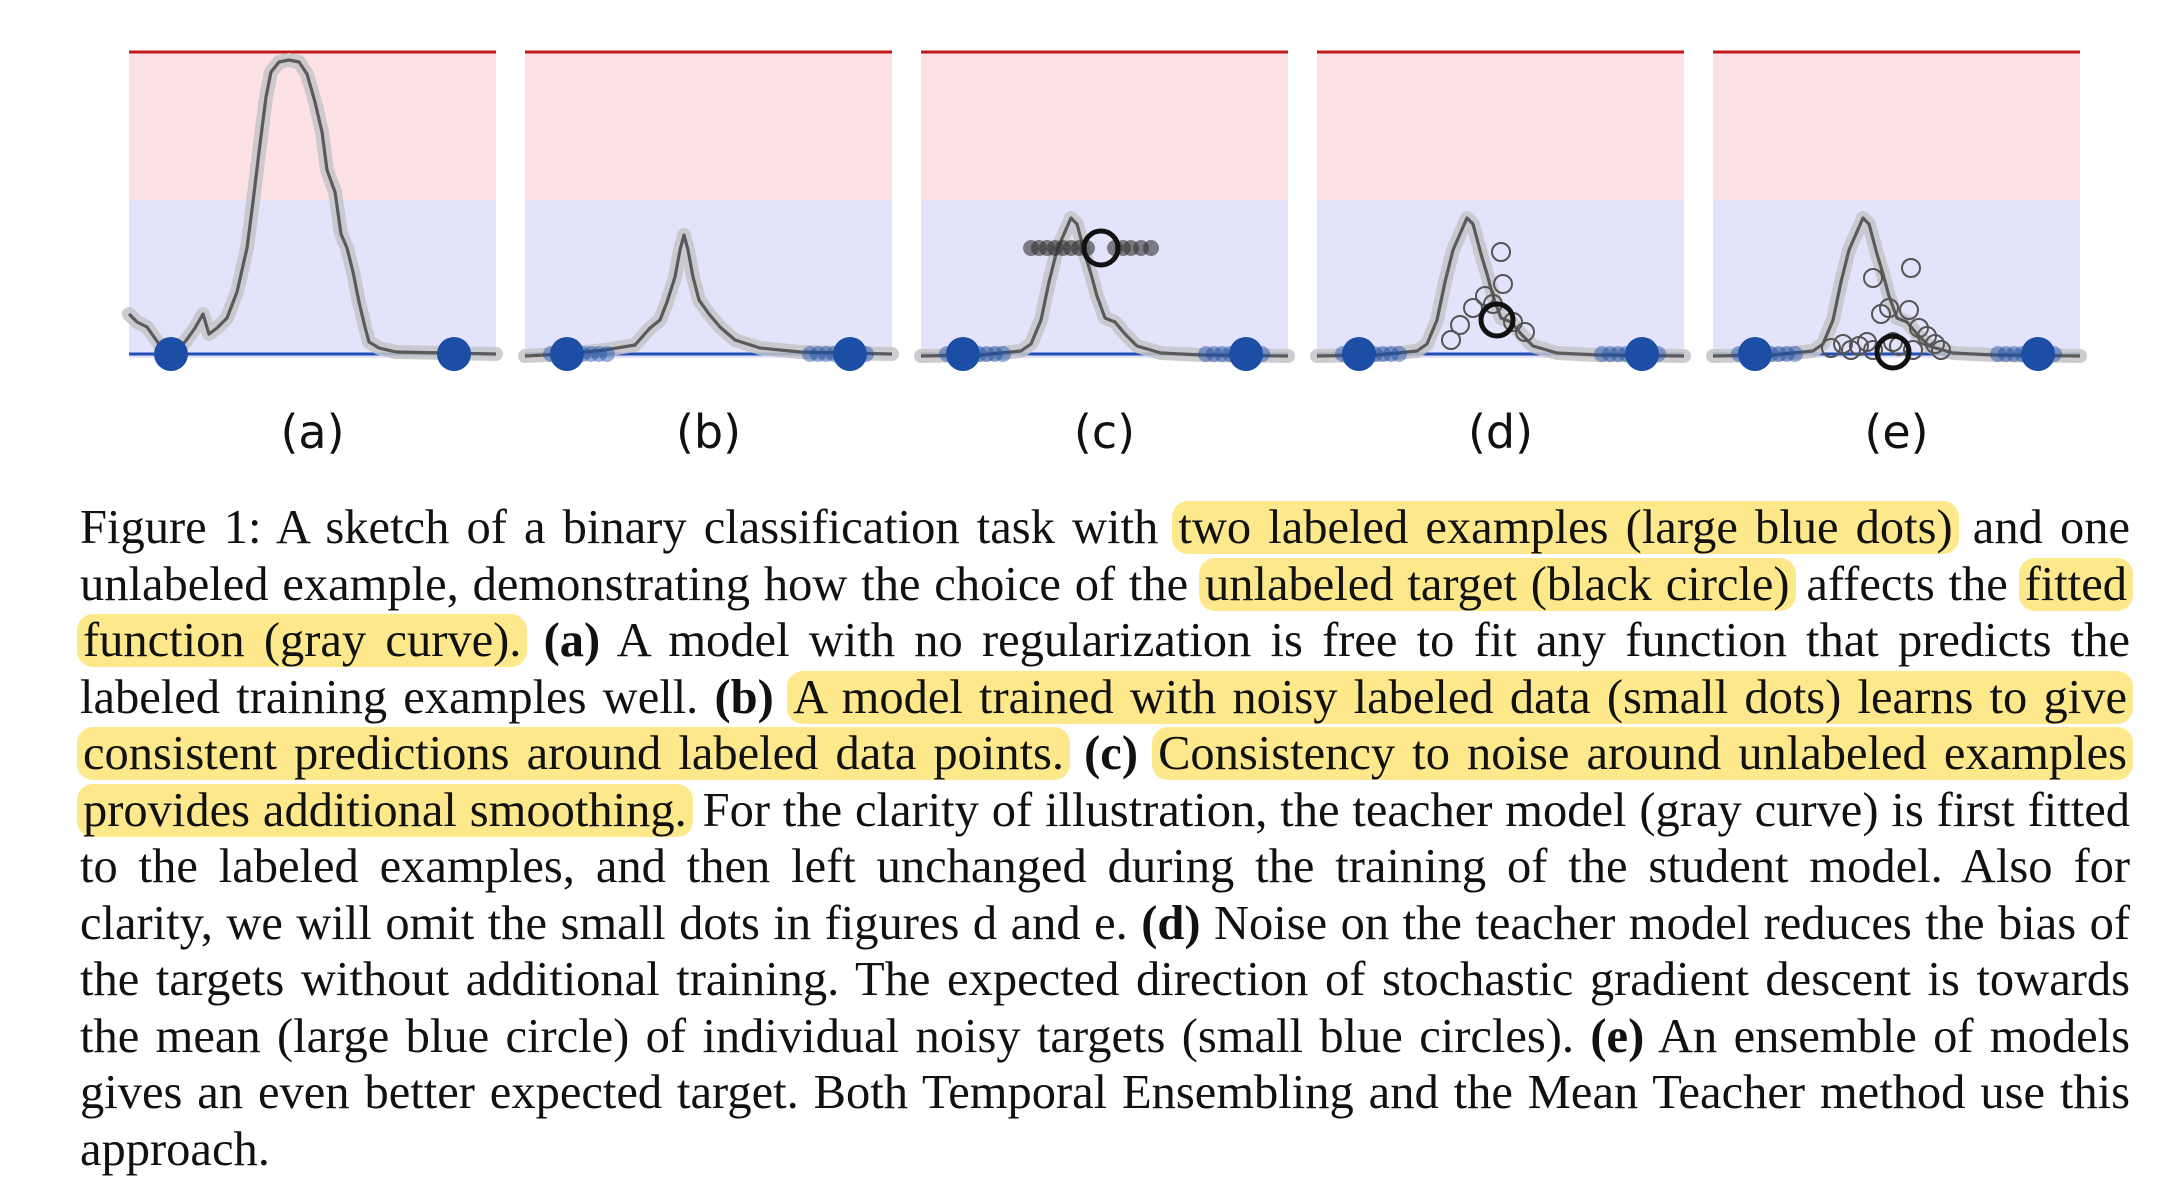  Describe the element at coordinates (1171, 923) in the screenshot. I see `caption-panel-ref: (d)` at that location.